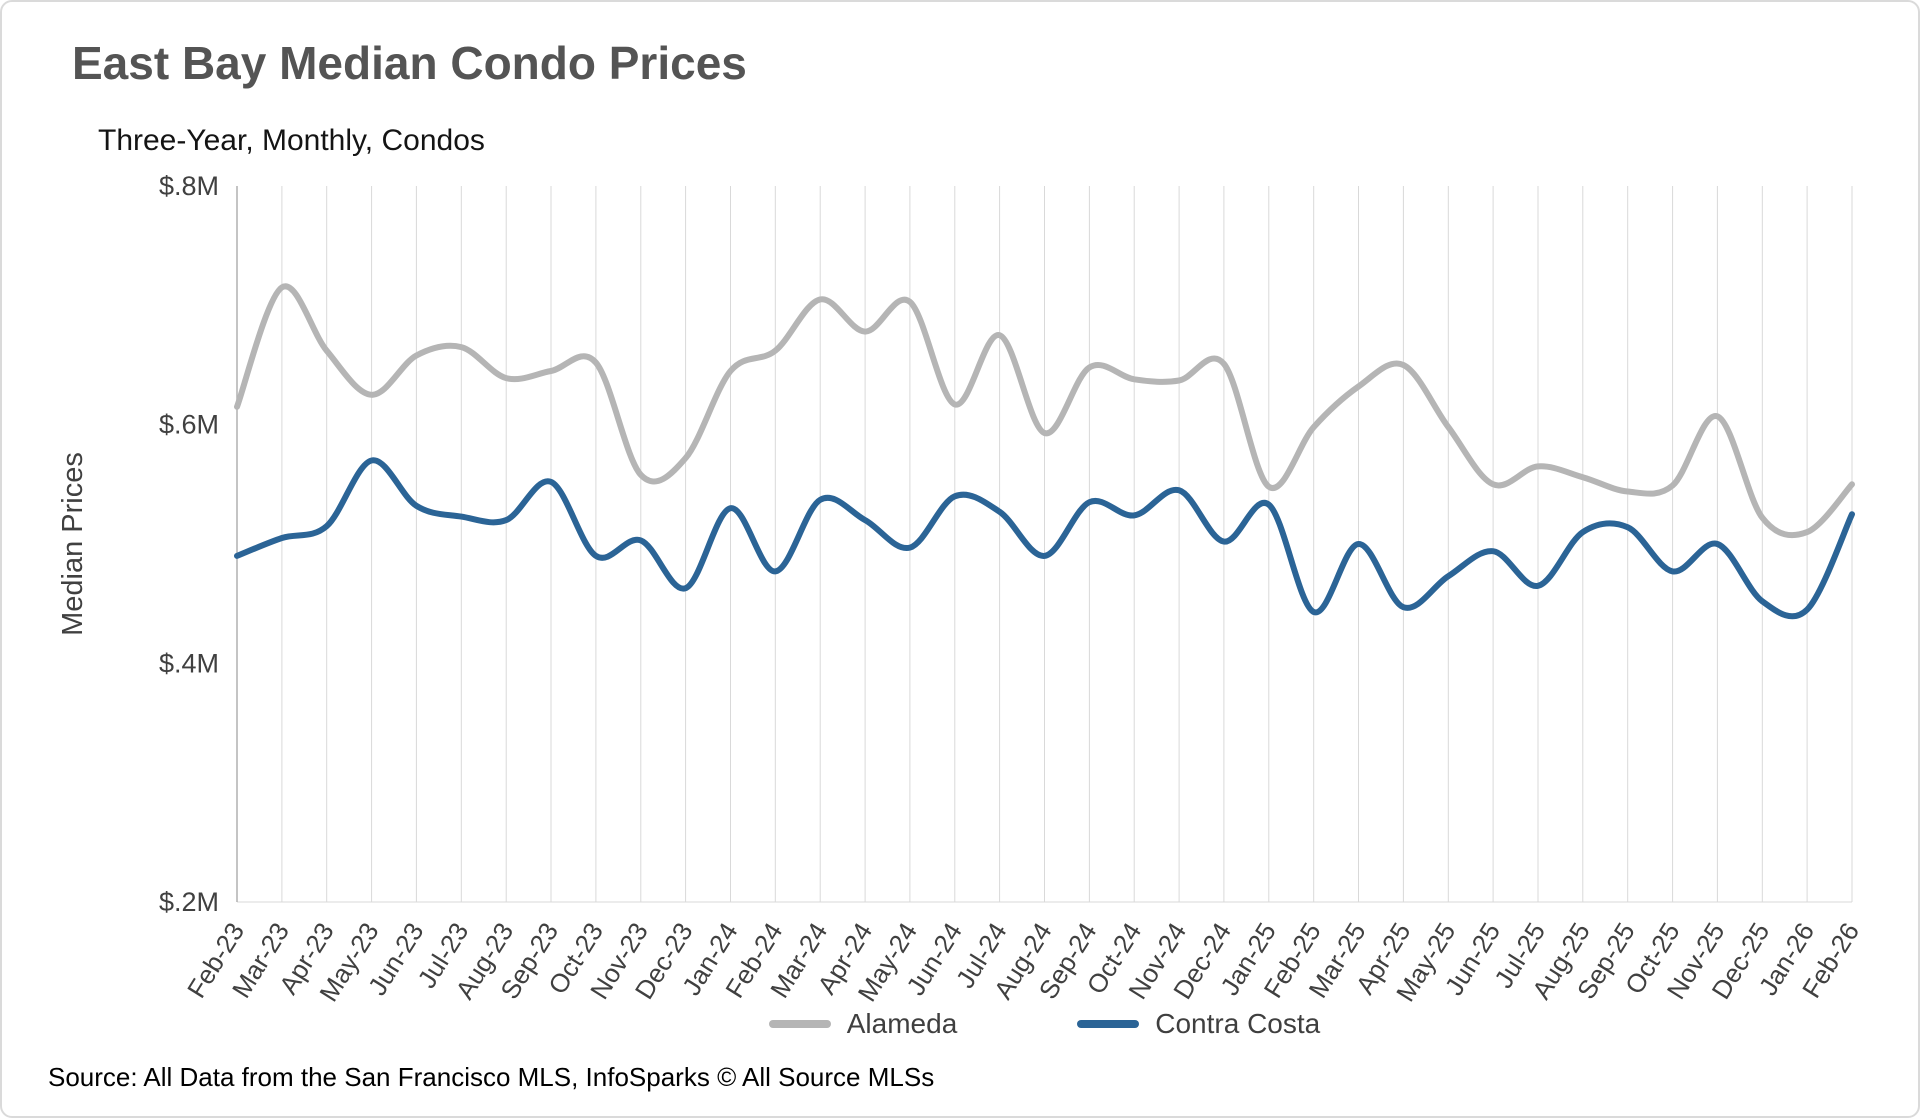 This screenshot has height=1118, width=1920. I want to click on legend-label-contra-costa: Contra Costa, so click(1238, 1023).